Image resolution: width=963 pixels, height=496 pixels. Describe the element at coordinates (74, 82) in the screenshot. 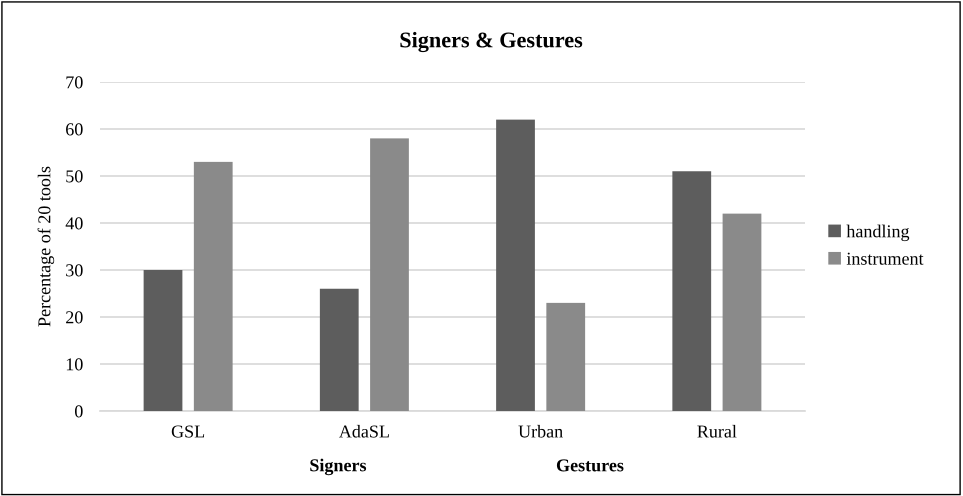

I see `y-tick-label: 70` at that location.